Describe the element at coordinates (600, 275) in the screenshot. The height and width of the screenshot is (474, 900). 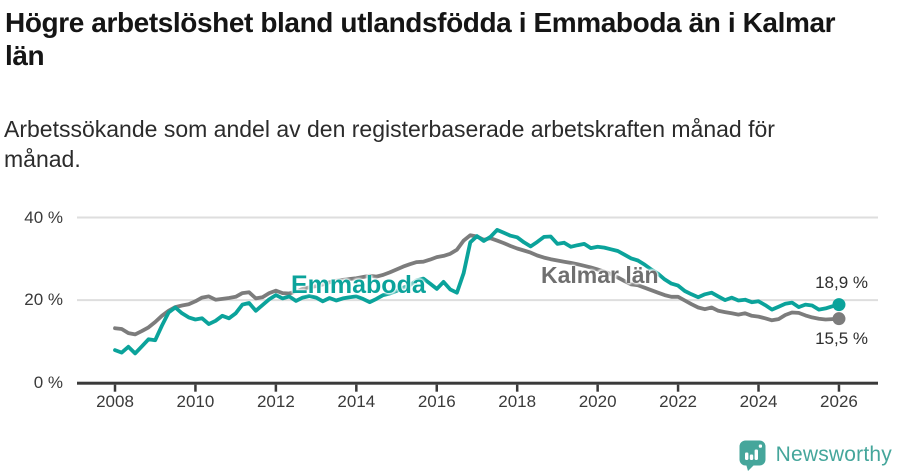
I see `series-label-kalmar: Kalmar län` at that location.